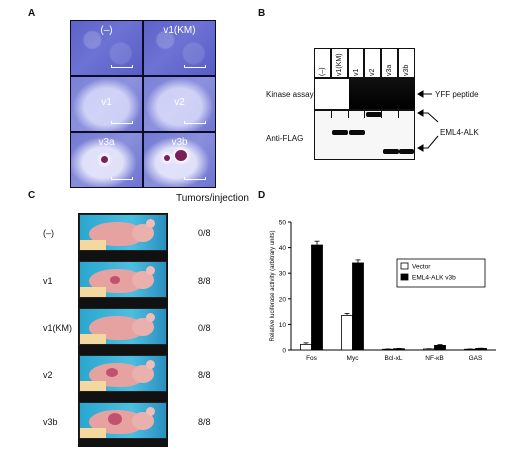 The width and height of the screenshot is (520, 449). What do you see at coordinates (106, 30) in the screenshot?
I see `tile-label: (–)` at bounding box center [106, 30].